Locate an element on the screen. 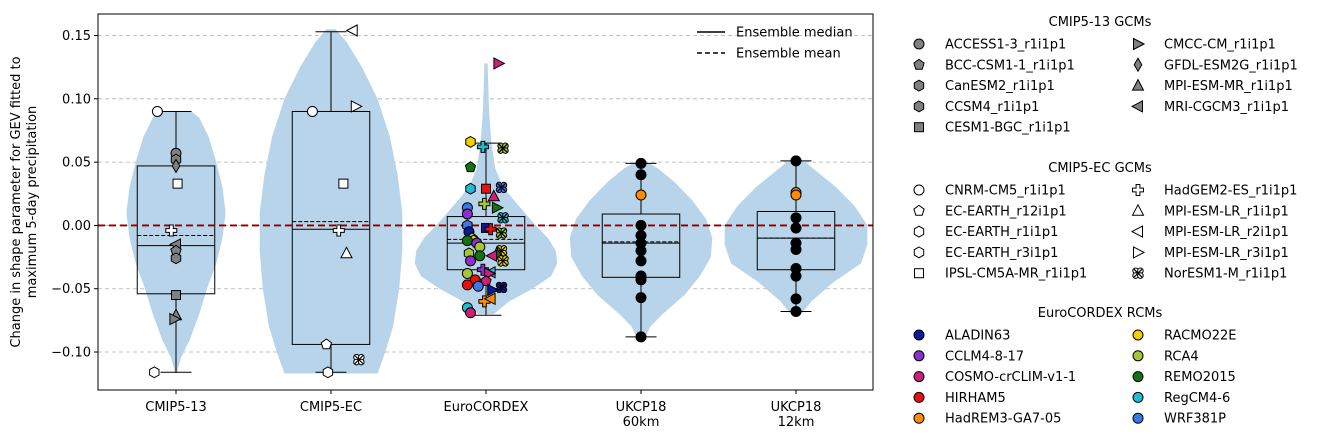 The height and width of the screenshot is (440, 1321). legend-label: Ensemble median is located at coordinates (794, 33).